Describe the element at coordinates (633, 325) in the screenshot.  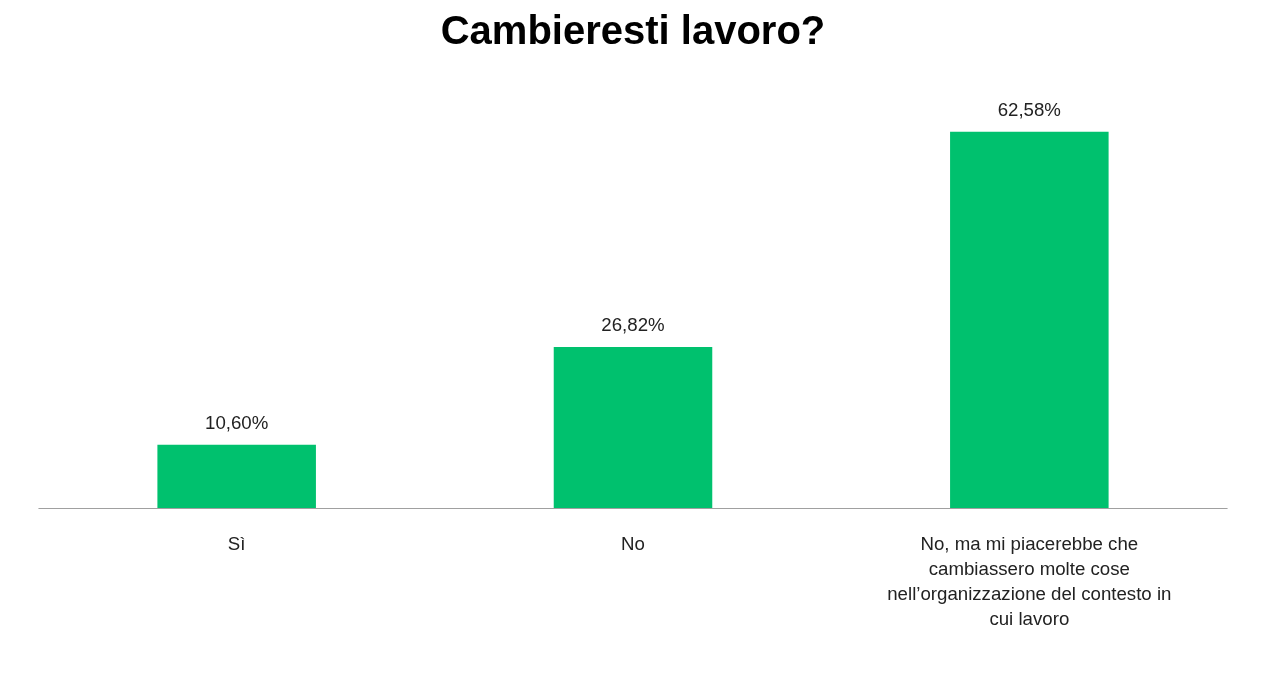
I see `data-label: 26,82%` at that location.